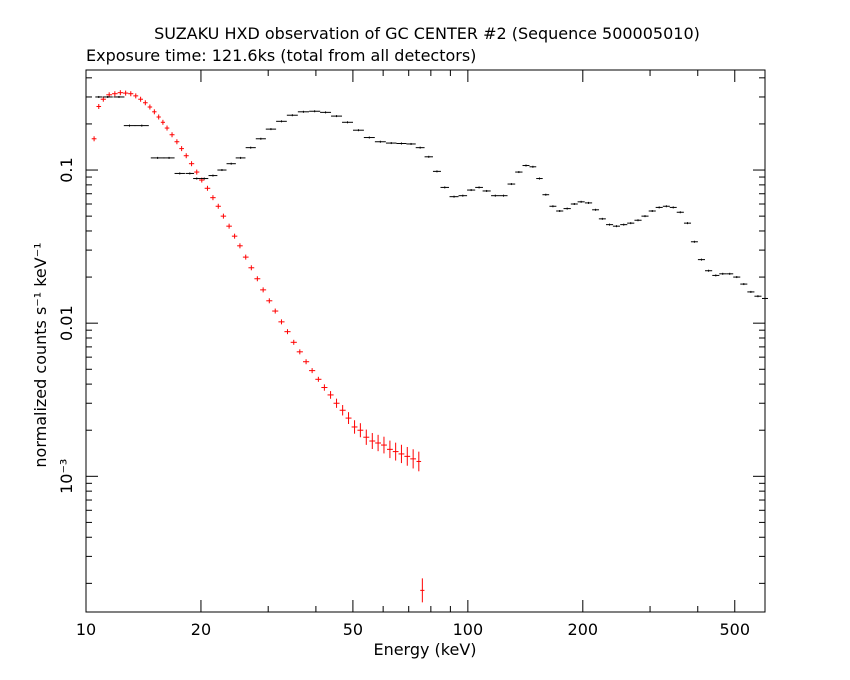 The width and height of the screenshot is (850, 680). Describe the element at coordinates (66, 169) in the screenshot. I see `y-tick-label: 0.1` at that location.